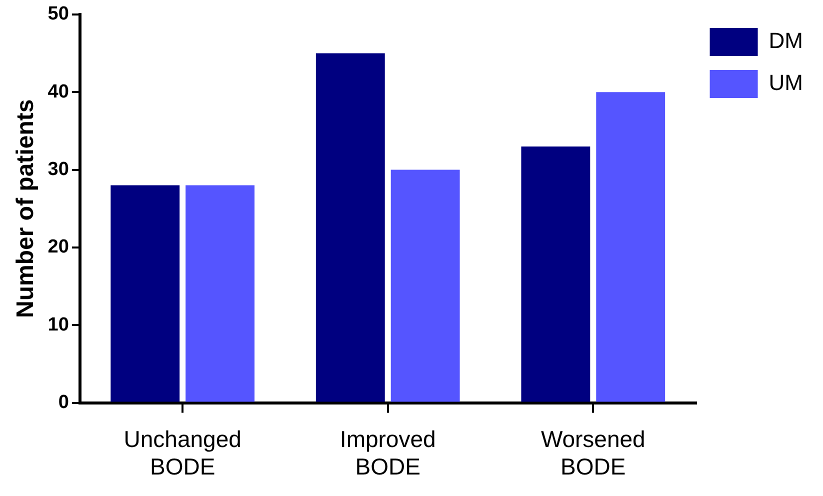 Image resolution: width=823 pixels, height=496 pixels. Describe the element at coordinates (58, 14) in the screenshot. I see `y-tick-label: 50` at that location.